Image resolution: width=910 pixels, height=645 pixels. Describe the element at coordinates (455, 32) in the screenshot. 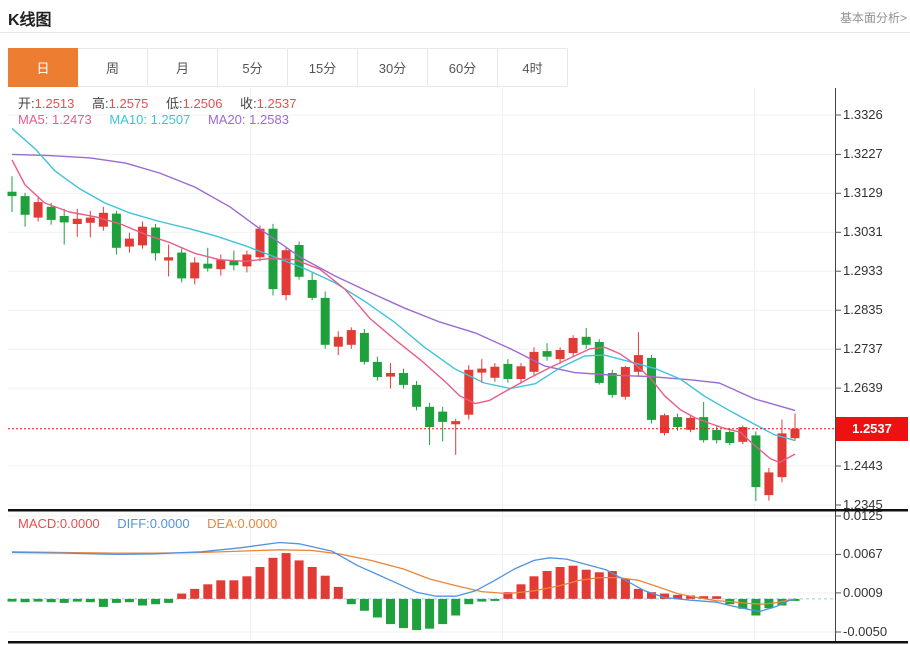

I see `header-divider` at that location.